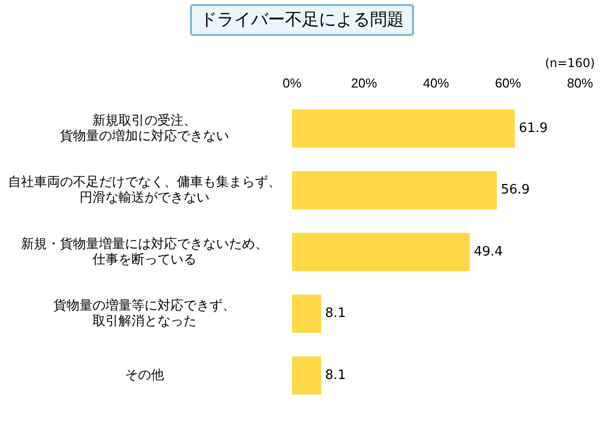  I want to click on text: (n=160), so click(570, 63).